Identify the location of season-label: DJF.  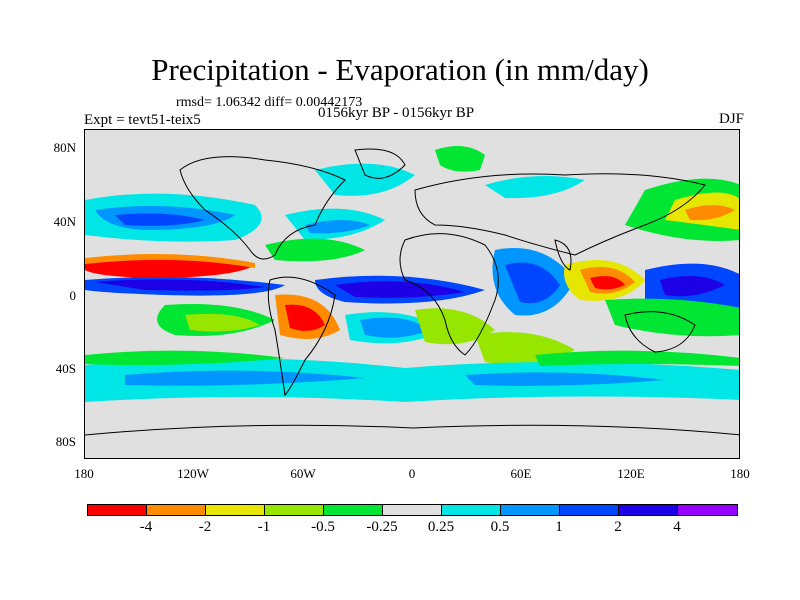
(731, 119).